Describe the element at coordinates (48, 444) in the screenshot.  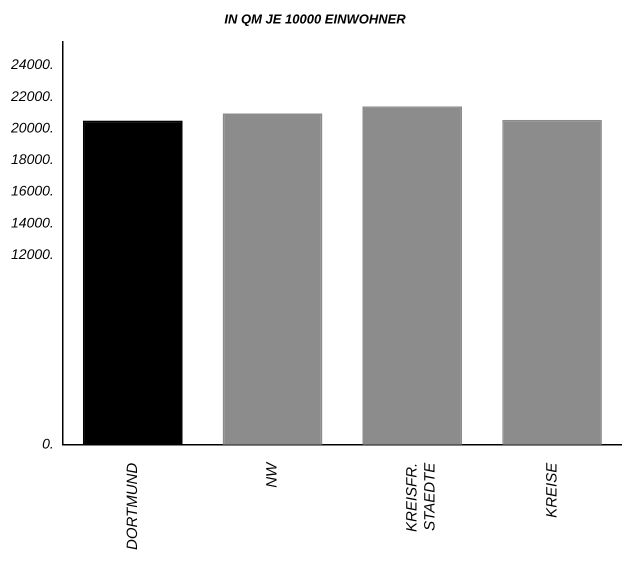
I see `y-tick-label: 0.` at that location.